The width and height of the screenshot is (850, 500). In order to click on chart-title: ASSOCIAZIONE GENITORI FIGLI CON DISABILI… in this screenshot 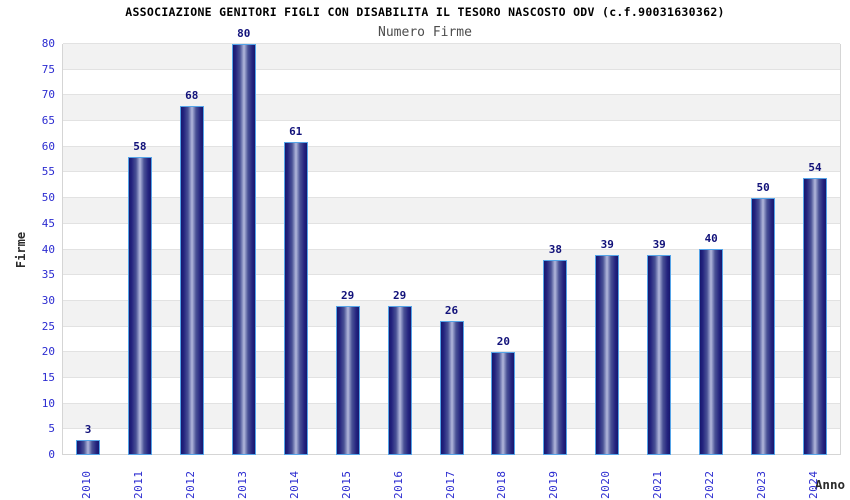, I will do `click(425, 12)`.